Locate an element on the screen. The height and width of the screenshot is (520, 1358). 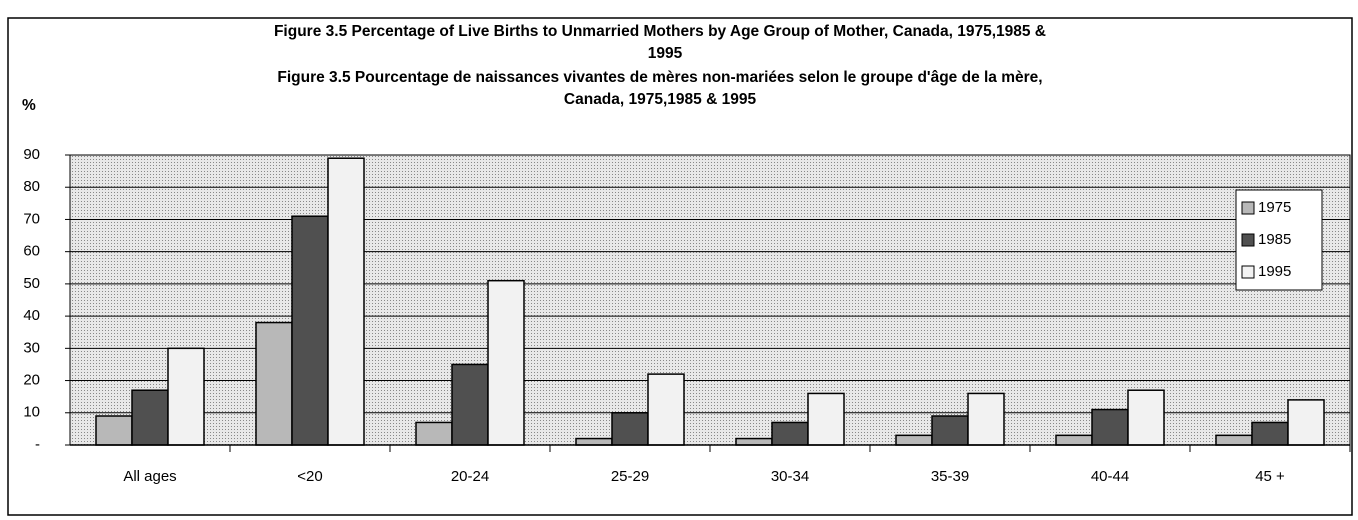
x-tick-label: 20-24 is located at coordinates (470, 476).